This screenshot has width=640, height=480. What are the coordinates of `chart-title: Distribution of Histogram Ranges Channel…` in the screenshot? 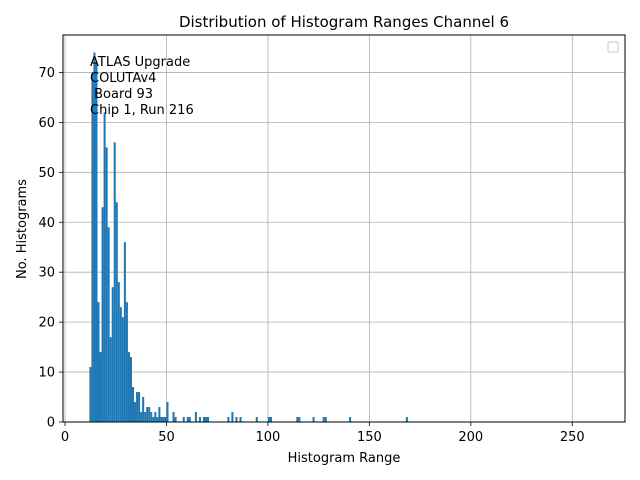 It's located at (344, 22).